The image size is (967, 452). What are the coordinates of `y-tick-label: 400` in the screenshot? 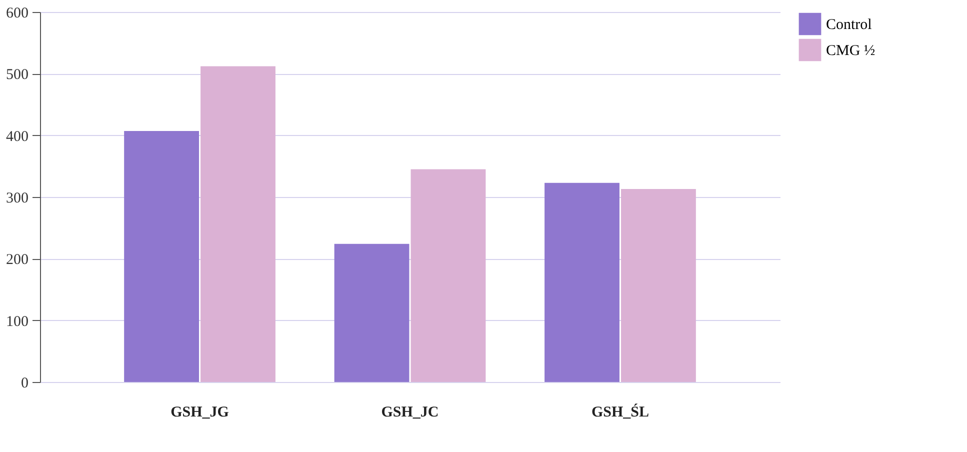 It's located at (17, 136).